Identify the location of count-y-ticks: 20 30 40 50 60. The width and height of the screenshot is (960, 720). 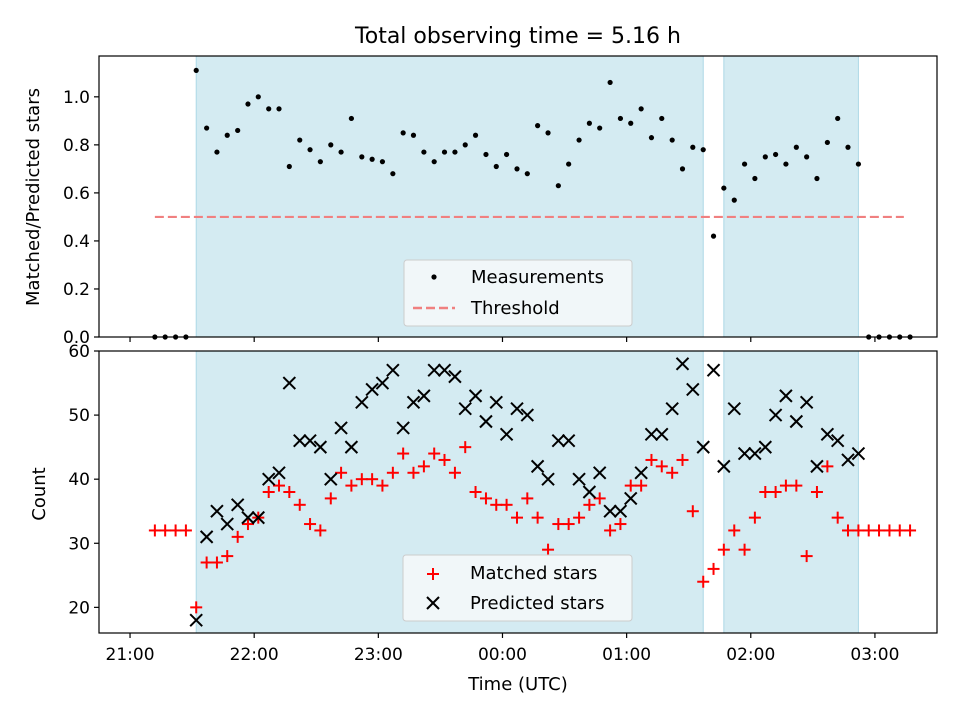
(83, 480).